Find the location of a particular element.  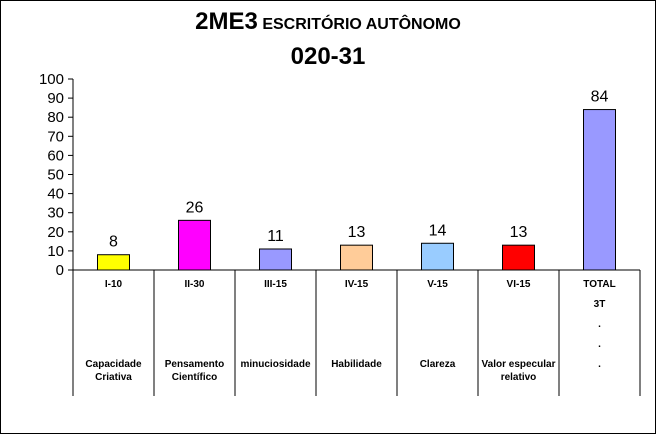

category-description: Pensamento Científico is located at coordinates (194, 371).